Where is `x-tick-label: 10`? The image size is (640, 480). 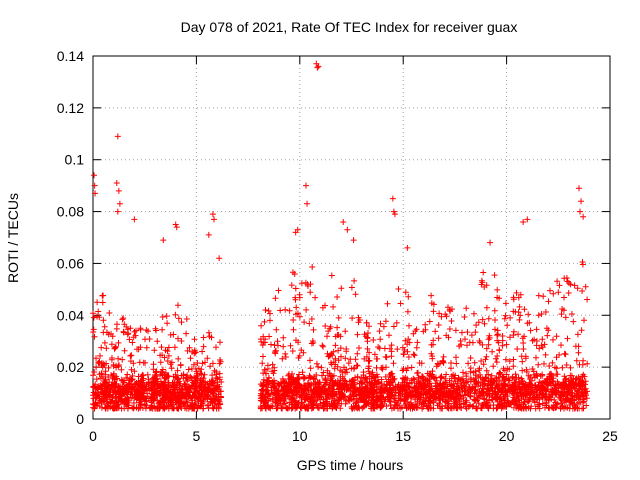 x-tick-label: 10 is located at coordinates (300, 436).